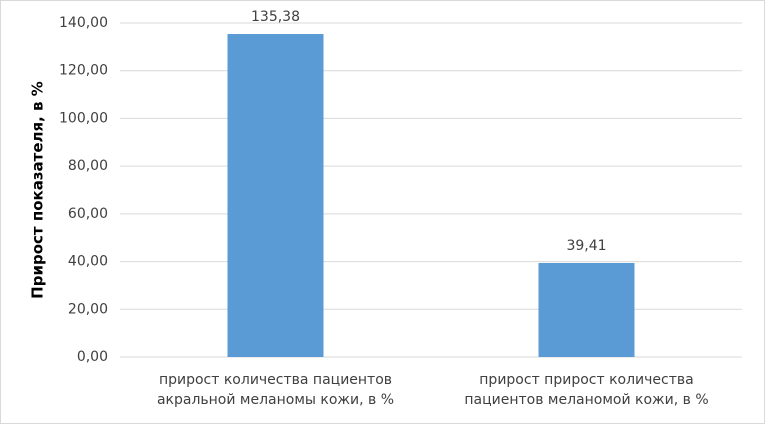 Image resolution: width=765 pixels, height=424 pixels. I want to click on y-tick-label: 40,00, so click(88, 262).